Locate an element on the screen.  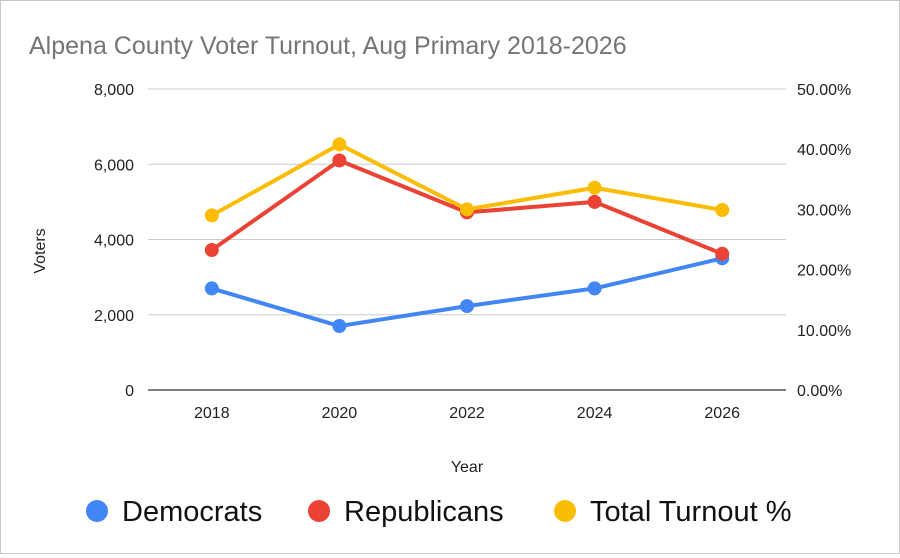
x-axis-ticks: 2018 2020 2022 2024 2026 is located at coordinates (467, 413).